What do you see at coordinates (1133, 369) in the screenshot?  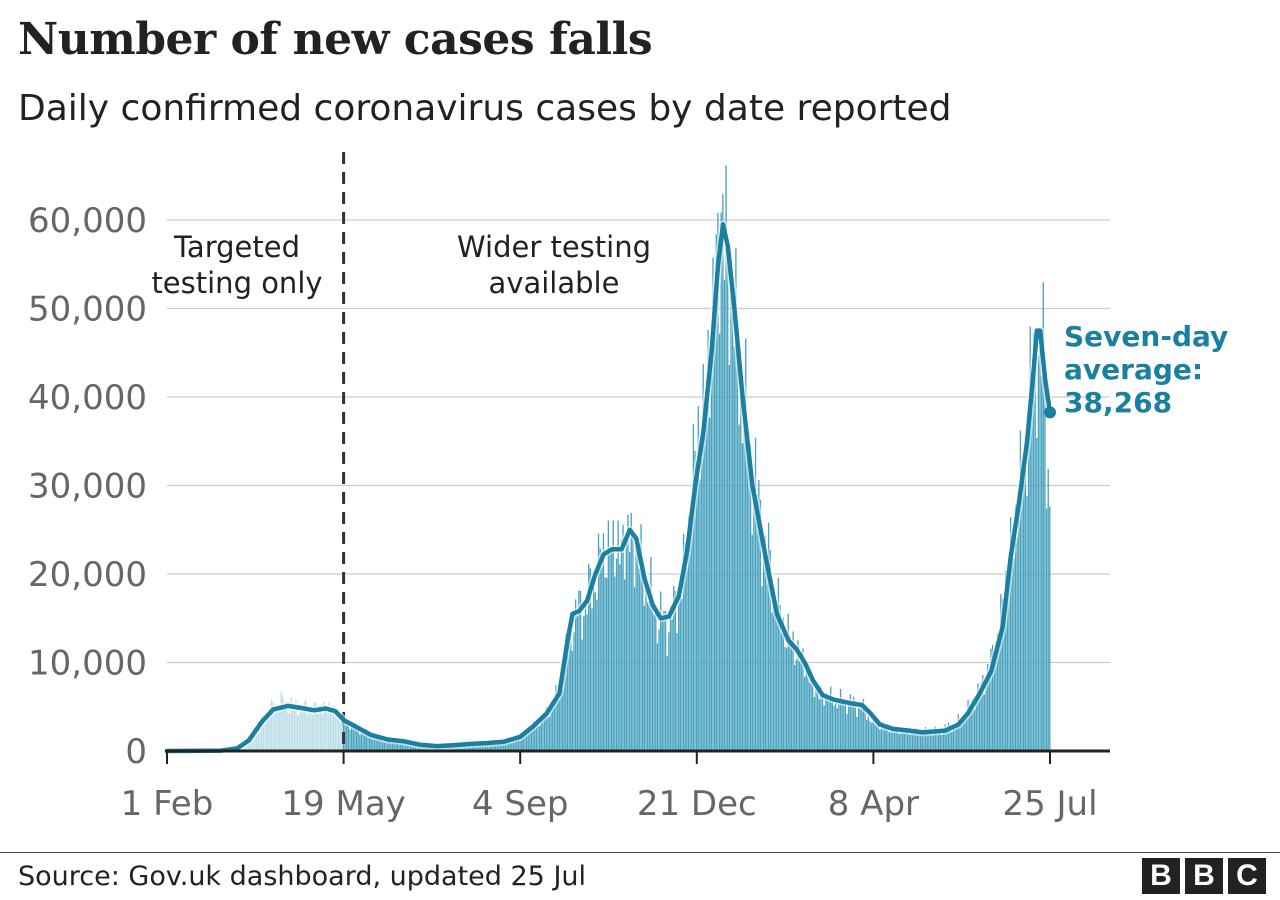 I see `average-annotation-line: average:` at bounding box center [1133, 369].